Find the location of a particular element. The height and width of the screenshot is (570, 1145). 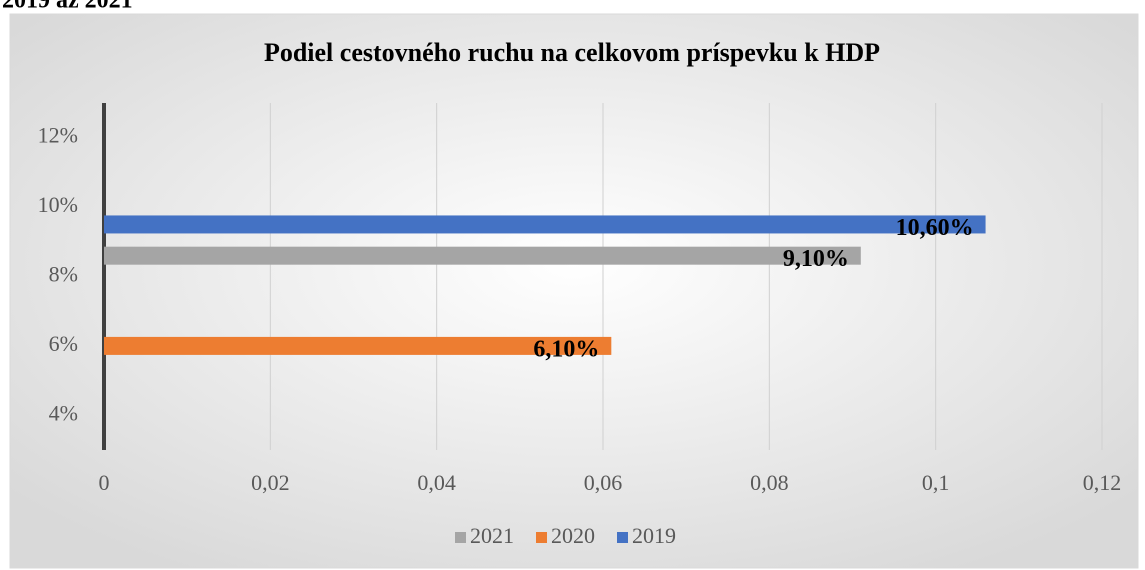

y-tick-label: 4% is located at coordinates (63, 412).